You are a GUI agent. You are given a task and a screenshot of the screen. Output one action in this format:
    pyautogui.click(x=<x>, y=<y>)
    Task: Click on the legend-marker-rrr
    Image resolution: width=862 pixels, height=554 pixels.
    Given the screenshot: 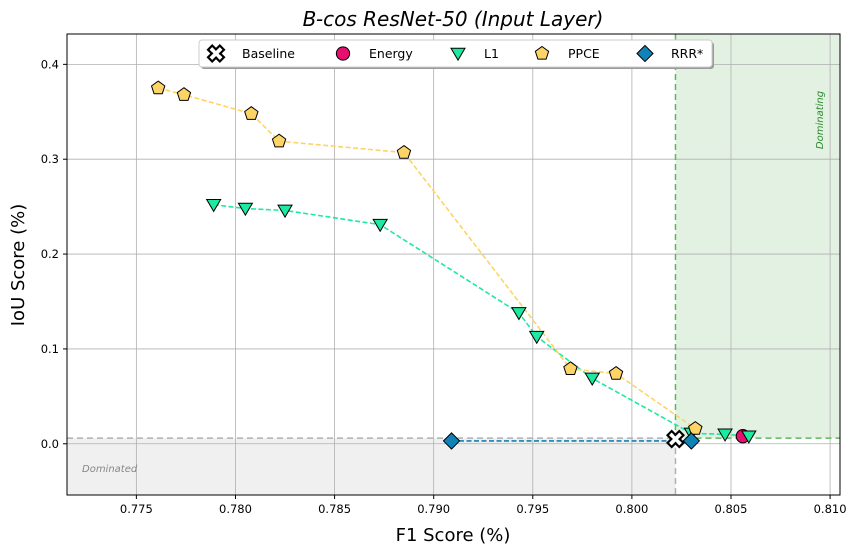 What is the action you would take?
    pyautogui.click(x=645, y=53)
    